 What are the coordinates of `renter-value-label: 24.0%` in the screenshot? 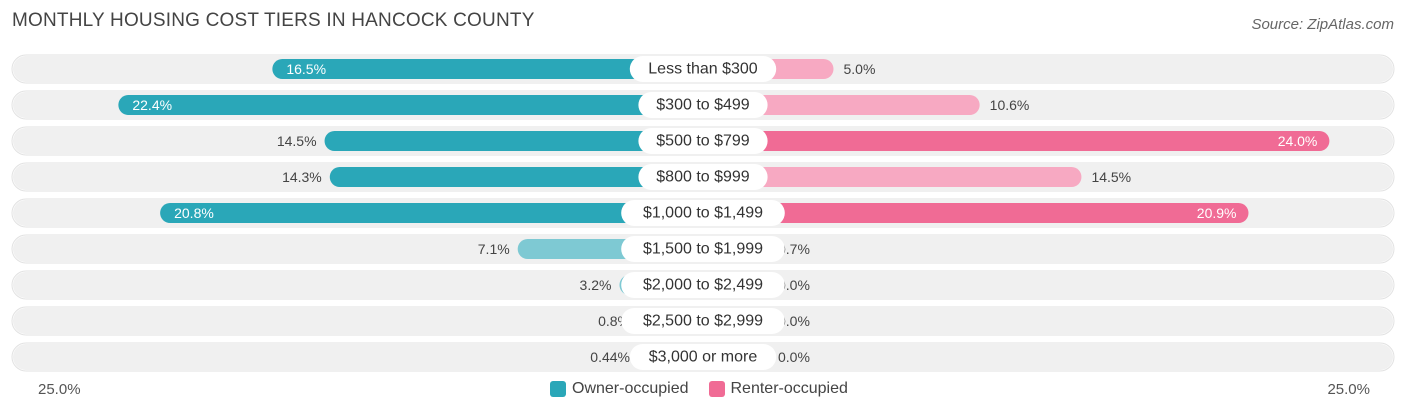 It's located at (1298, 141).